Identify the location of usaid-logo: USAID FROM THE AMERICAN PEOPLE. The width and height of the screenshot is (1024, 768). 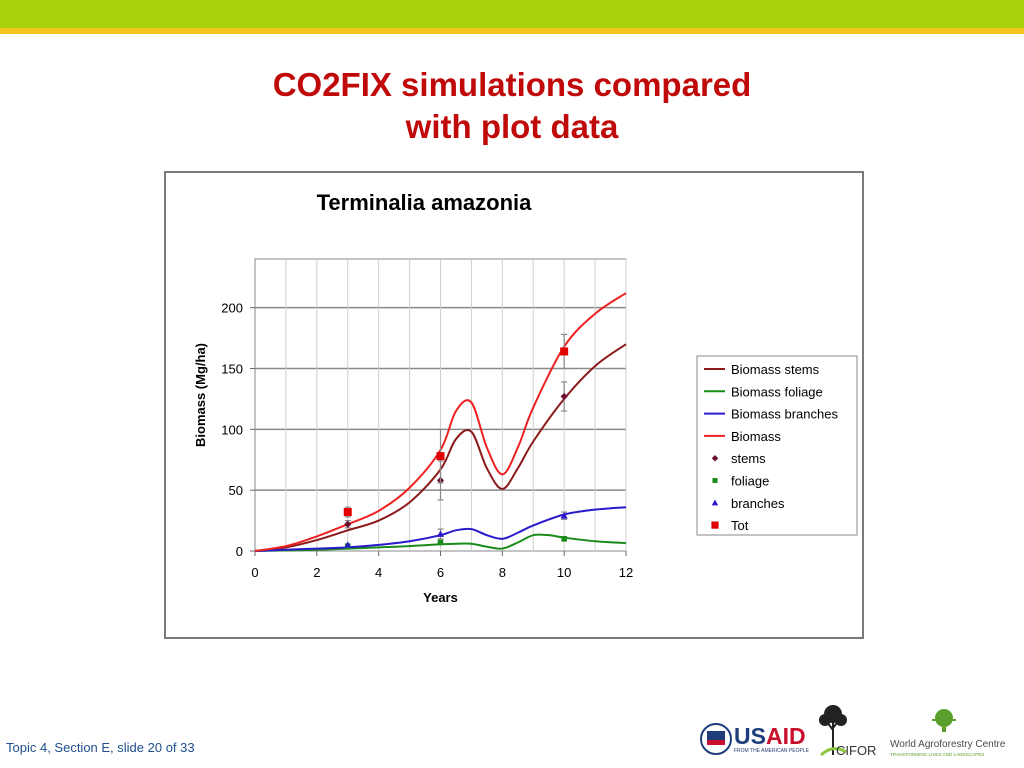
(755, 739).